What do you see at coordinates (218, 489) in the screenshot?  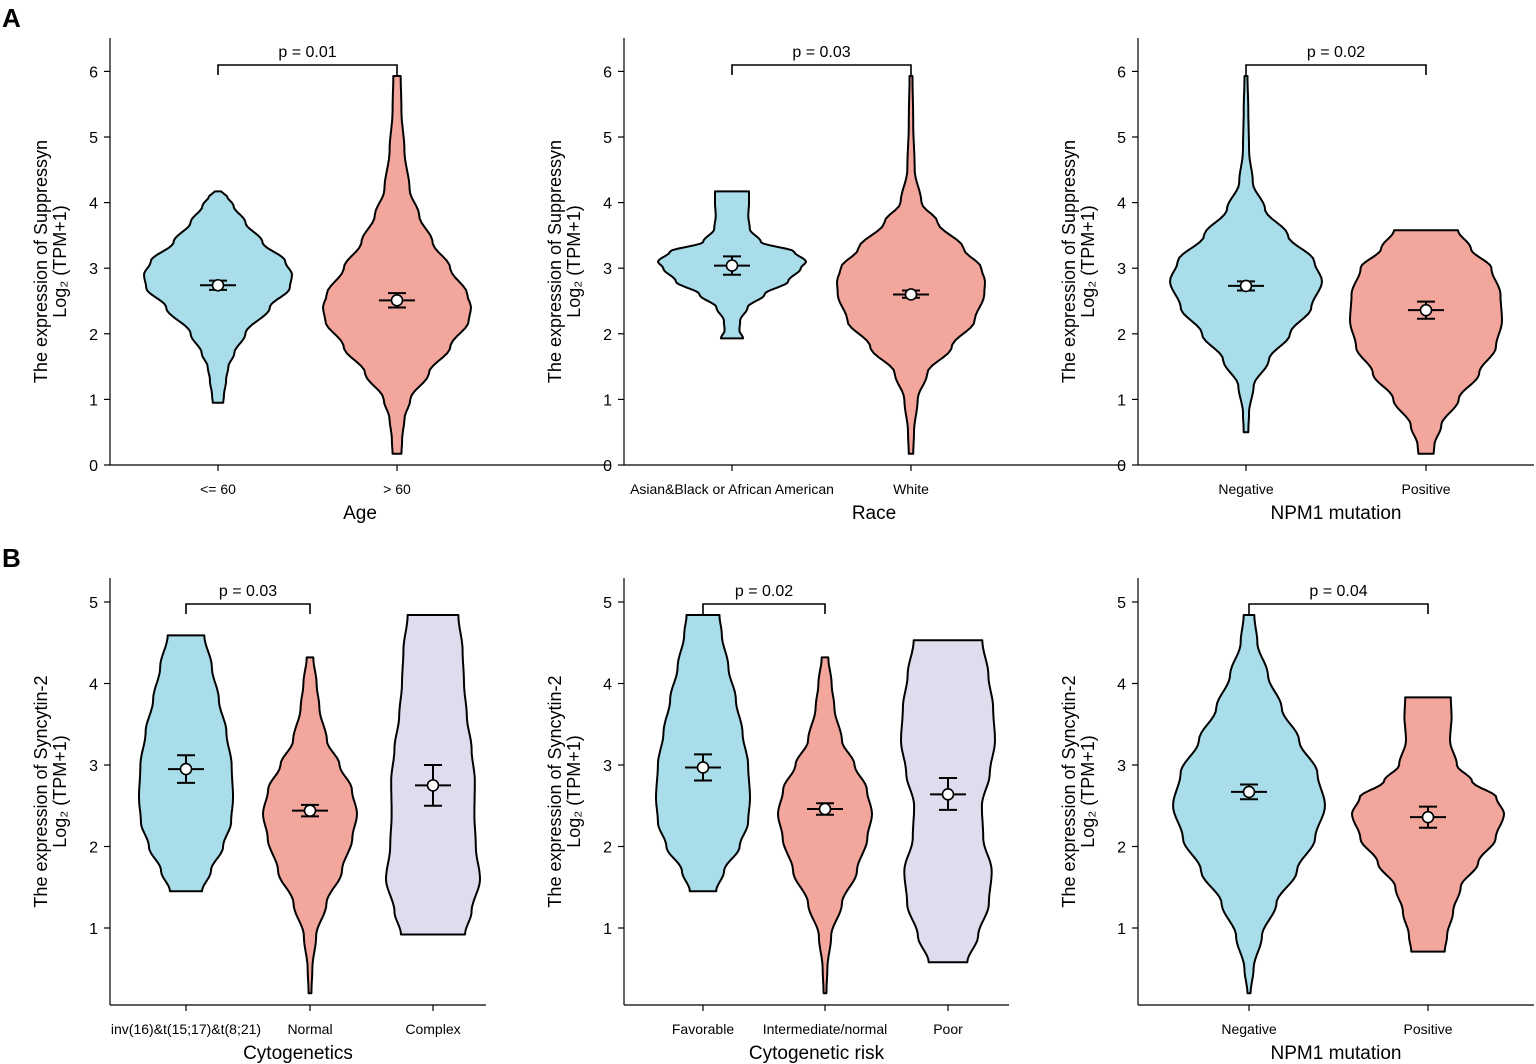 I see `x-tick-label: <= 60` at bounding box center [218, 489].